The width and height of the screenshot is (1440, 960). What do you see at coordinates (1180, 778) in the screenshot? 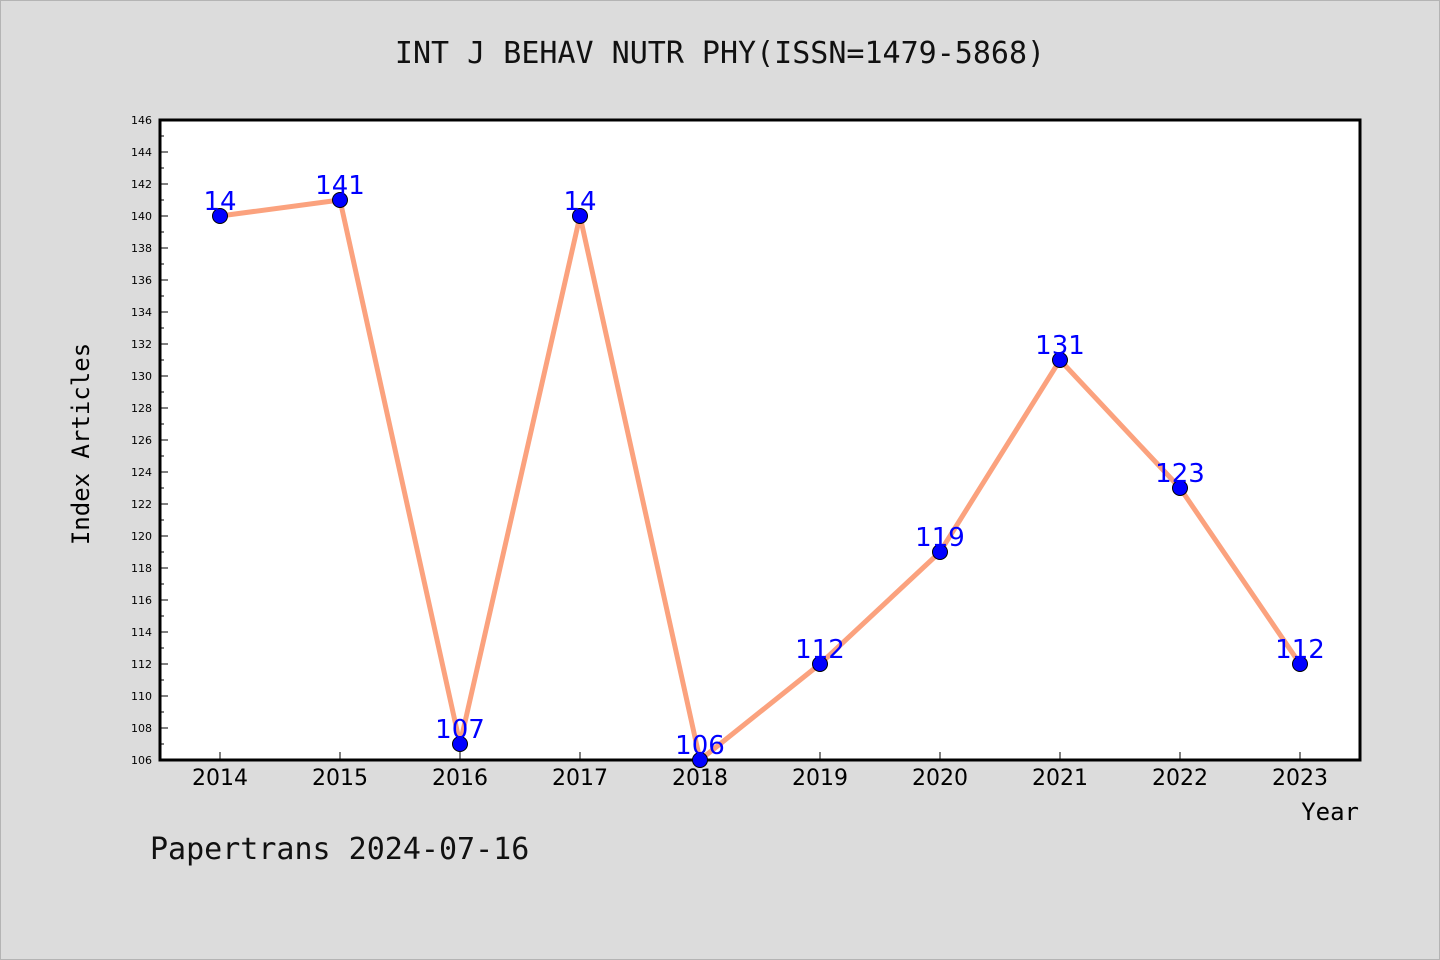
I see `x-tick-label: 2022` at bounding box center [1180, 778].